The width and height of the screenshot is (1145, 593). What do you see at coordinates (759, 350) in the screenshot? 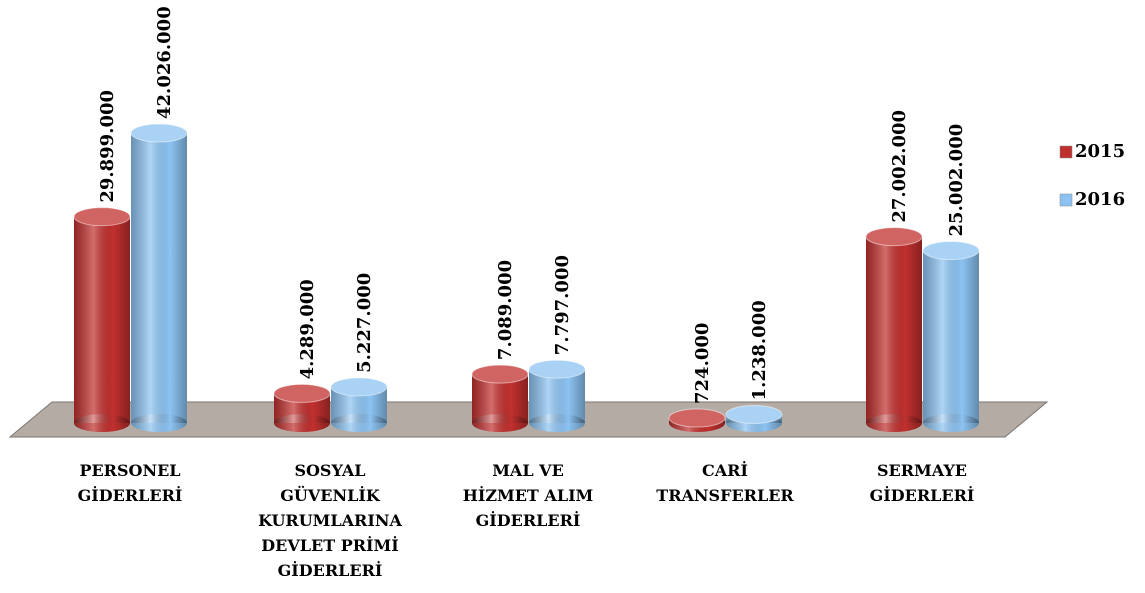
I see `value-label: 1.238.000` at bounding box center [759, 350].